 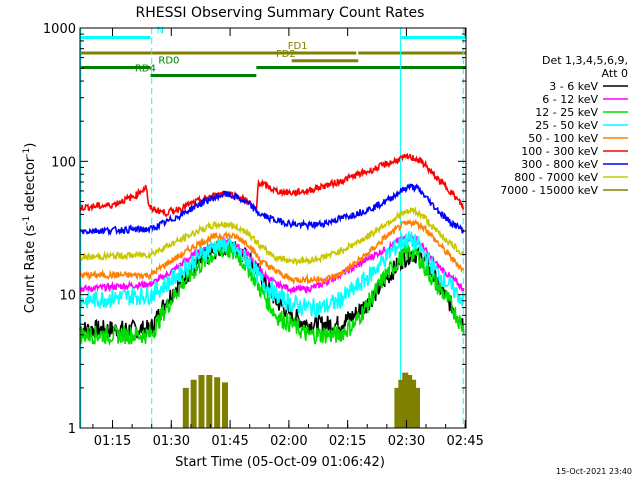 What do you see at coordinates (347, 441) in the screenshot?
I see `x-tick-label: 02:15` at bounding box center [347, 441].